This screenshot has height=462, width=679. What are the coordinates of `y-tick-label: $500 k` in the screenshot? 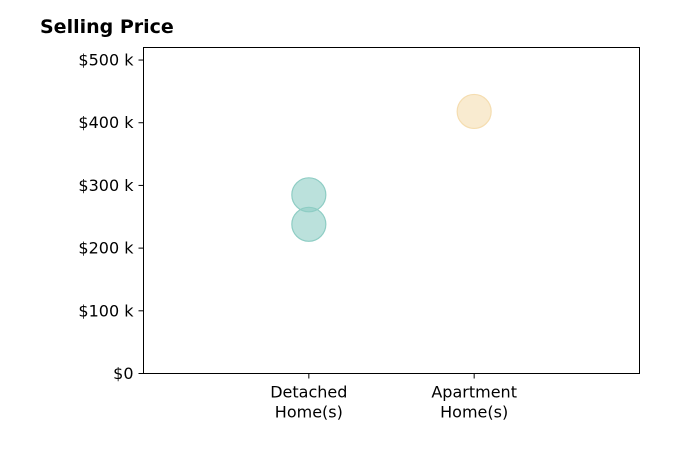 It's located at (106, 60).